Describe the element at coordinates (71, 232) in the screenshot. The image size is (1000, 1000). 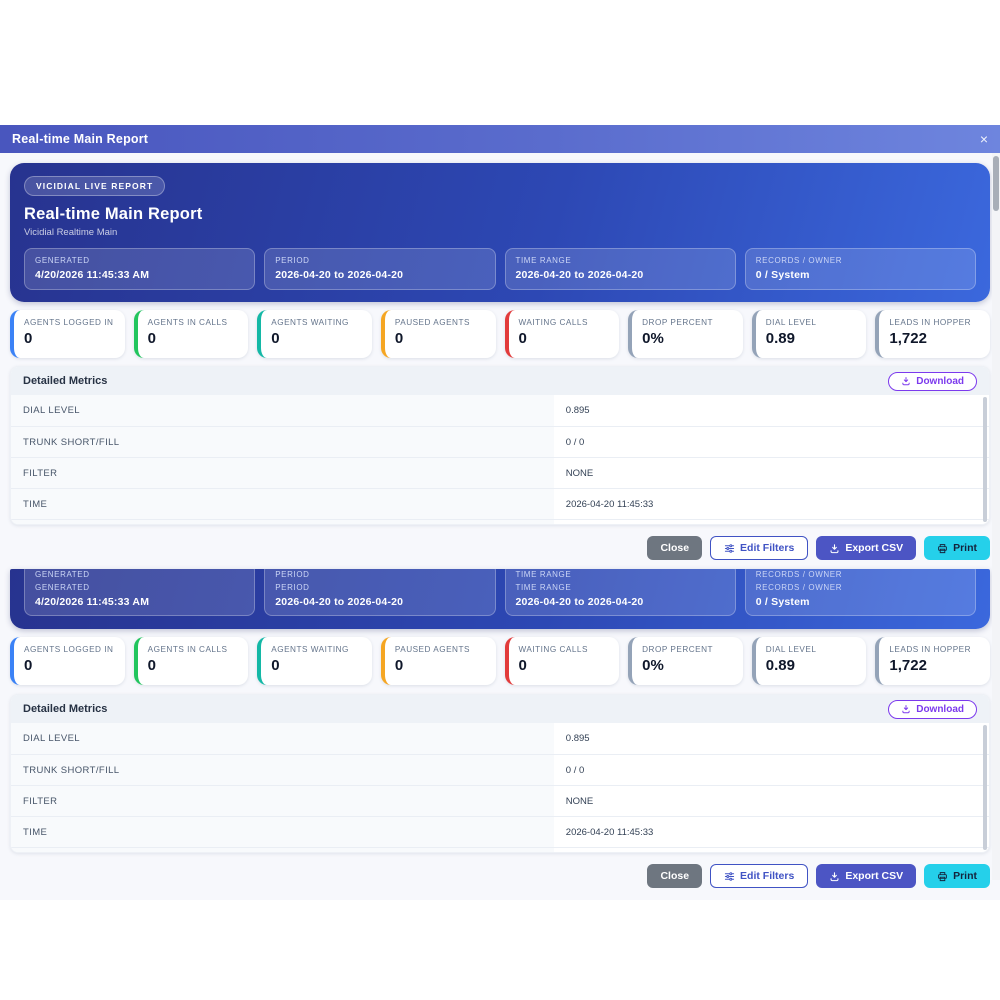
I see `report-subtitle: Vicidial Realtime Main` at that location.